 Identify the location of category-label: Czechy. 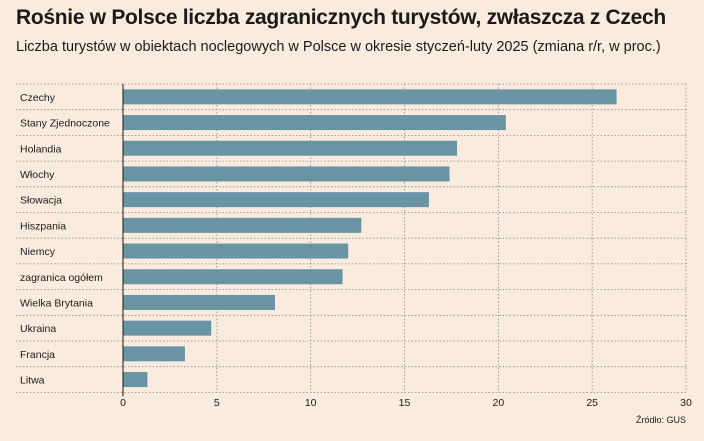
(38, 98).